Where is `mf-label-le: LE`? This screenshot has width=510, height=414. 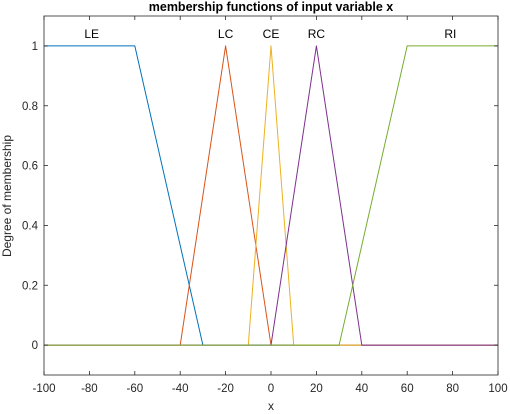 mf-label-le: LE is located at coordinates (91, 34).